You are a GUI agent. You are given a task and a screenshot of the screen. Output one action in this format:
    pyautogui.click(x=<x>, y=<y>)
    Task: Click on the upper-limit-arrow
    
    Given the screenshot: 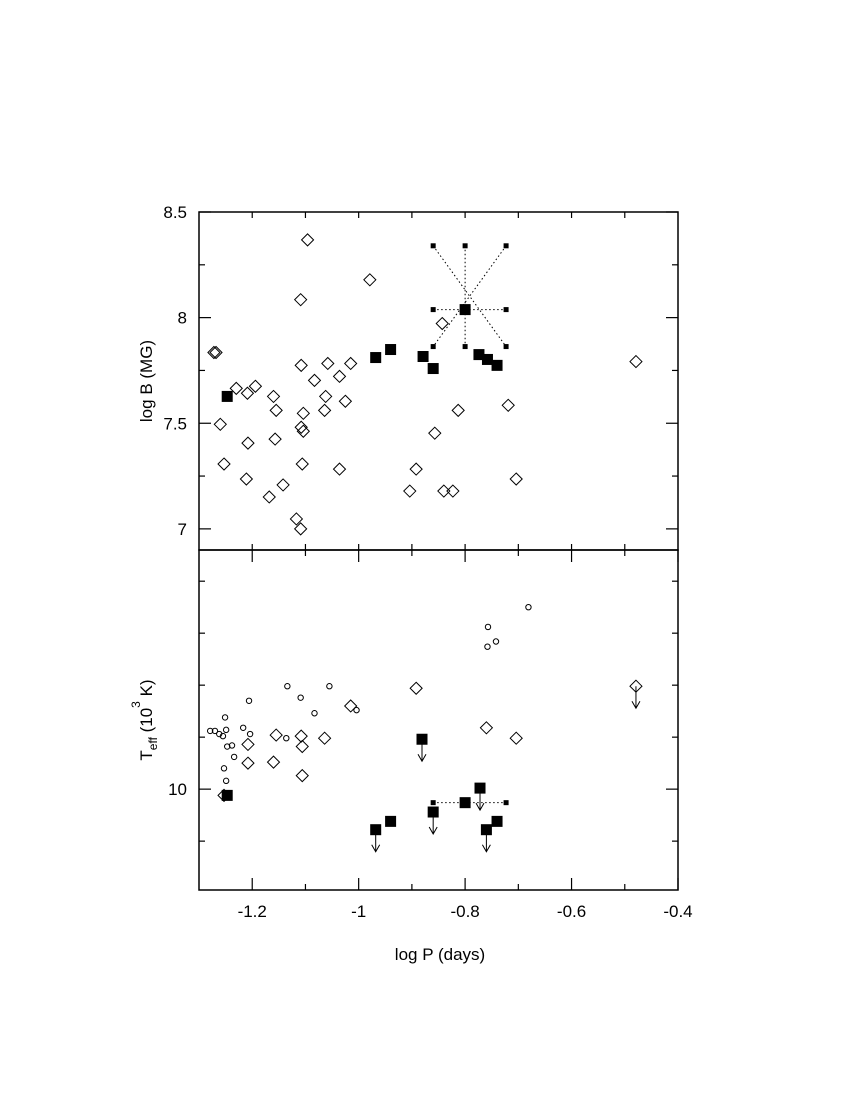 What is the action you would take?
    pyautogui.click(x=636, y=698)
    